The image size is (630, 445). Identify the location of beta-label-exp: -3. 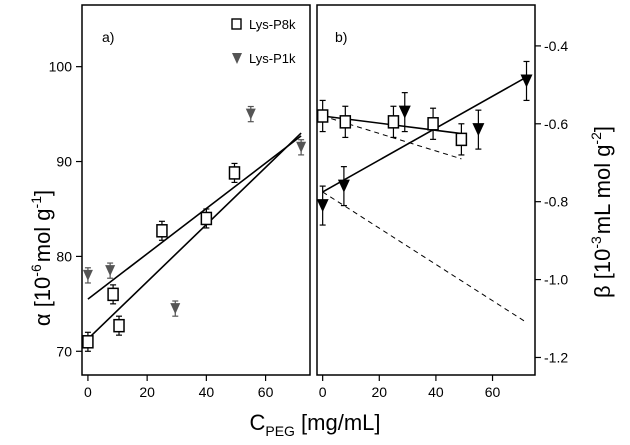
(596, 242).